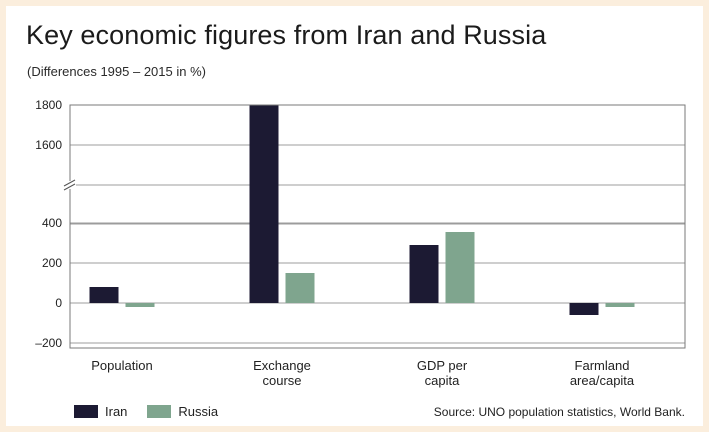 The height and width of the screenshot is (432, 709). What do you see at coordinates (52, 223) in the screenshot?
I see `y-tick-label: 400` at bounding box center [52, 223].